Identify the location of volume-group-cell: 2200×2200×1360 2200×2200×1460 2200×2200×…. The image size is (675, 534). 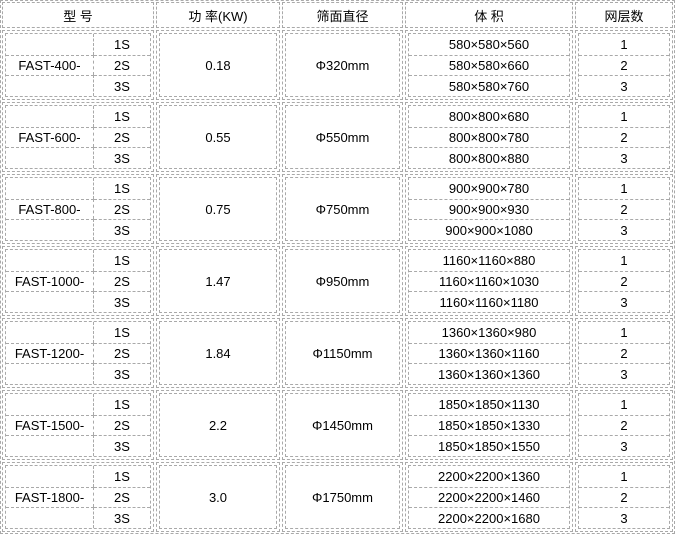
(489, 497).